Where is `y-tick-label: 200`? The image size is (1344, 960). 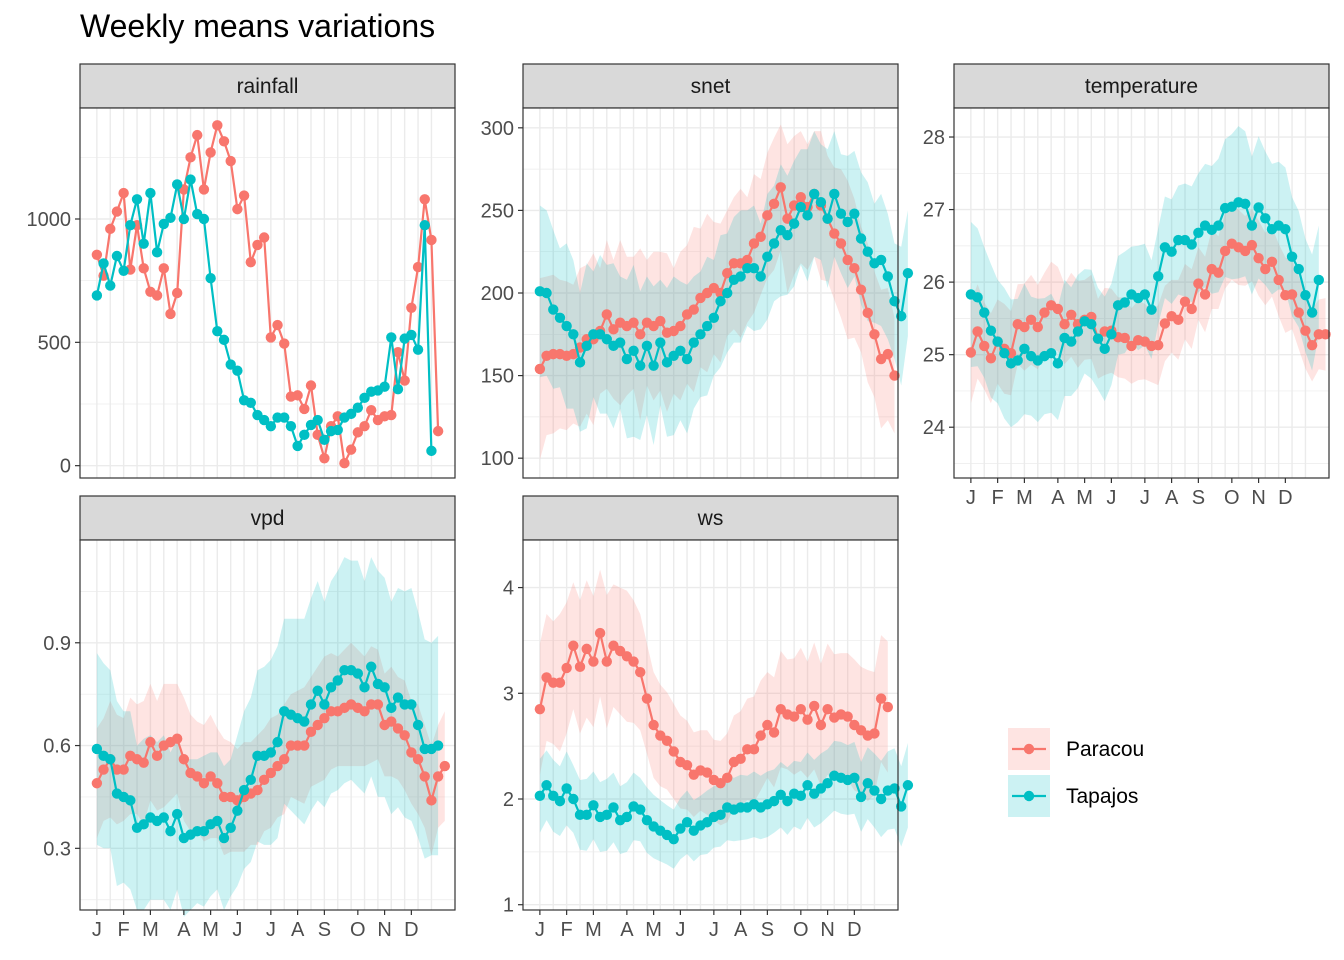 y-tick-label: 200 is located at coordinates (497, 294).